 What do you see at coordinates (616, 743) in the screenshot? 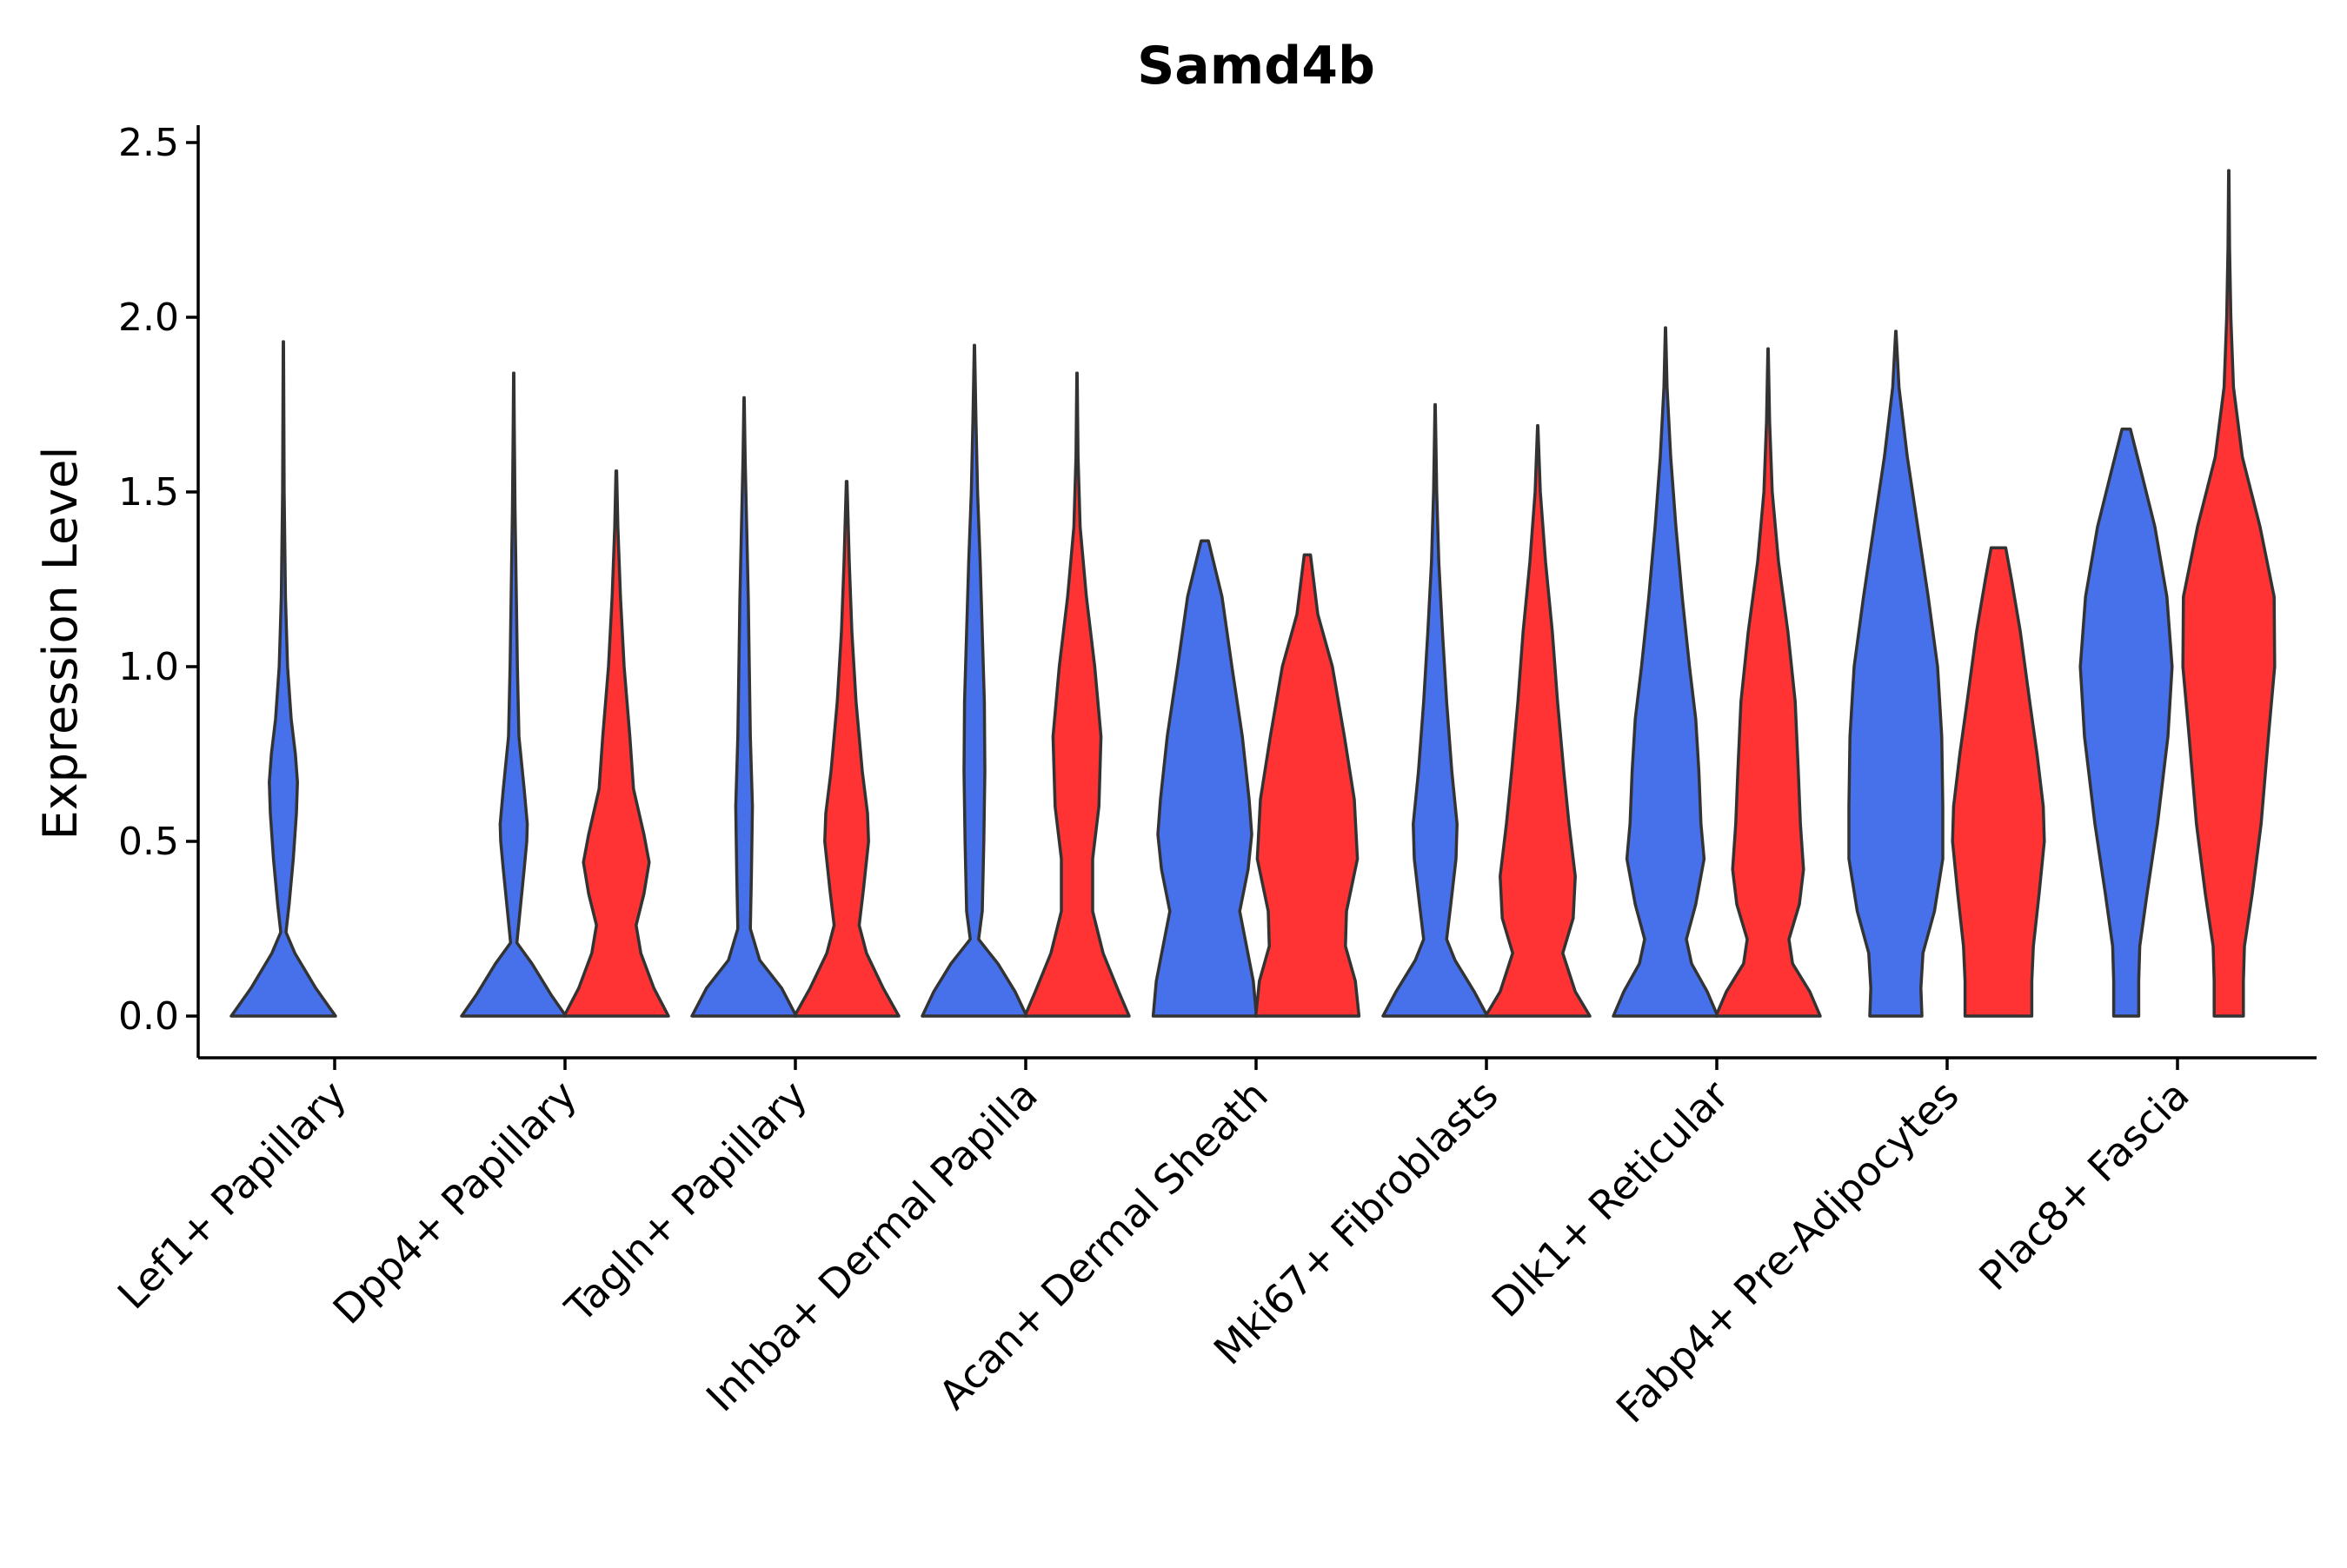
I see `violin-dpp4-papillary-group-red` at bounding box center [616, 743].